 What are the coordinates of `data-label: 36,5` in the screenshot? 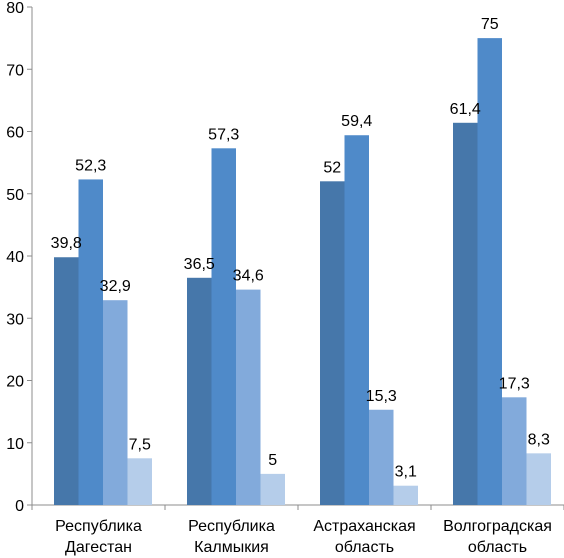 It's located at (199, 264).